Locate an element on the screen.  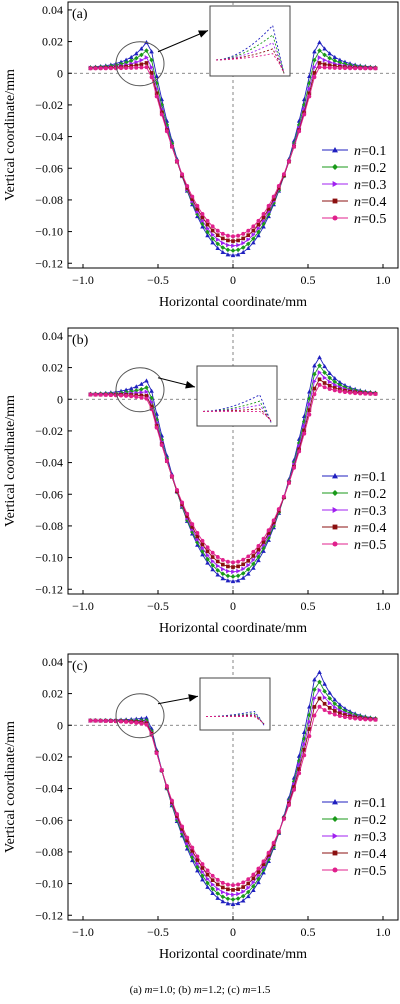
legend-label: n=0.5 is located at coordinates (370, 545).